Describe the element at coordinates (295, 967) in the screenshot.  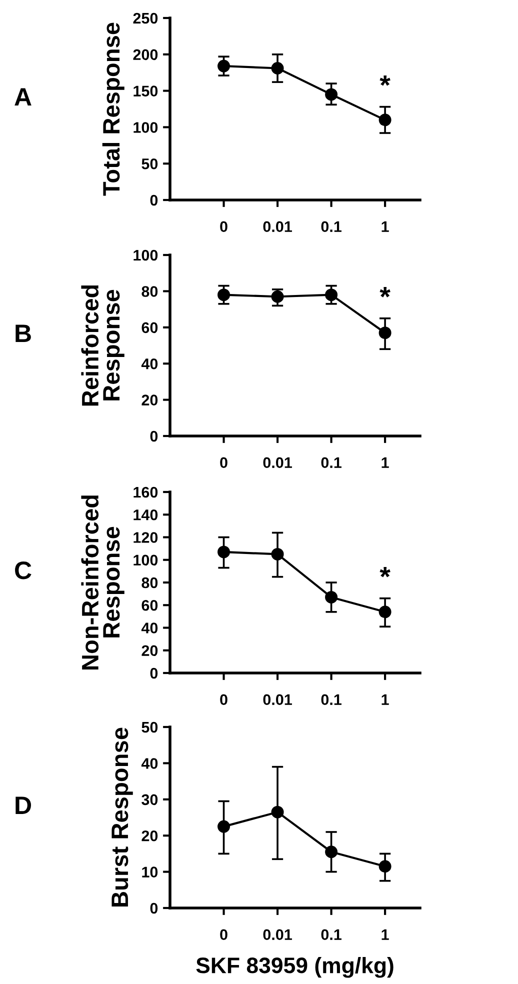
I see `x-axis-title: SKF 83959 (mg/kg)` at that location.